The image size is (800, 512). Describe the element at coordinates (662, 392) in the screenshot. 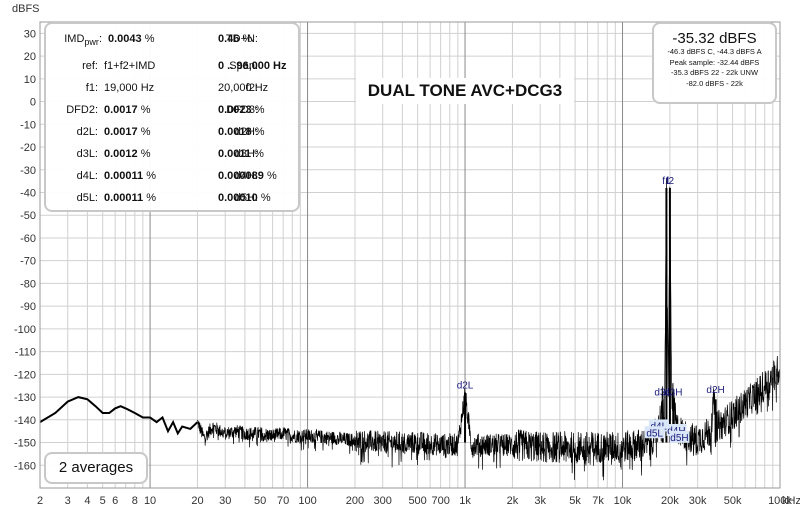

I see `peak-label: d3L` at that location.